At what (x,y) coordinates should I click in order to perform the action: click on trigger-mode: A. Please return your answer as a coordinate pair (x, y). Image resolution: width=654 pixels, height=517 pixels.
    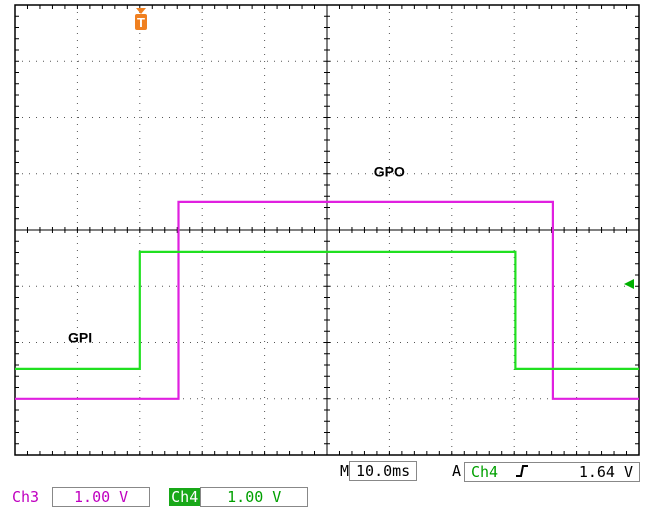
    Looking at the image, I should click on (457, 471).